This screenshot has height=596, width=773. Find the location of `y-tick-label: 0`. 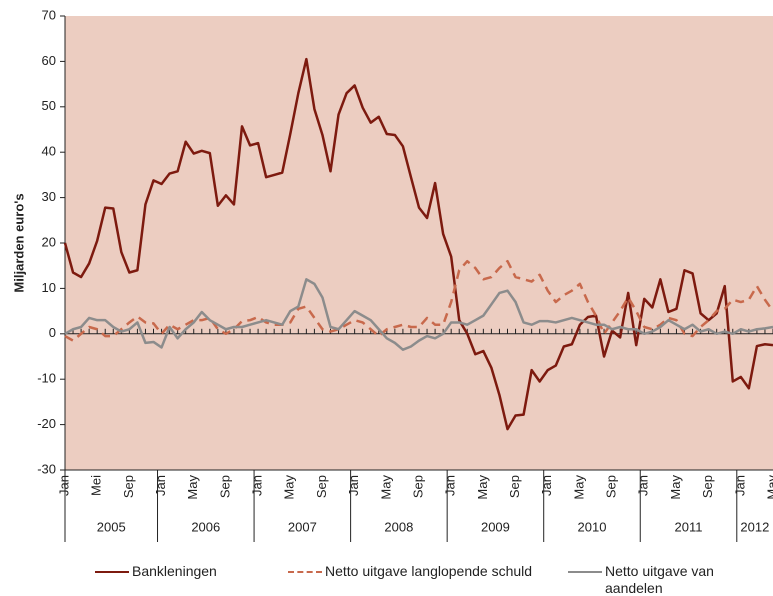

y-tick-label: 0 is located at coordinates (52, 332).